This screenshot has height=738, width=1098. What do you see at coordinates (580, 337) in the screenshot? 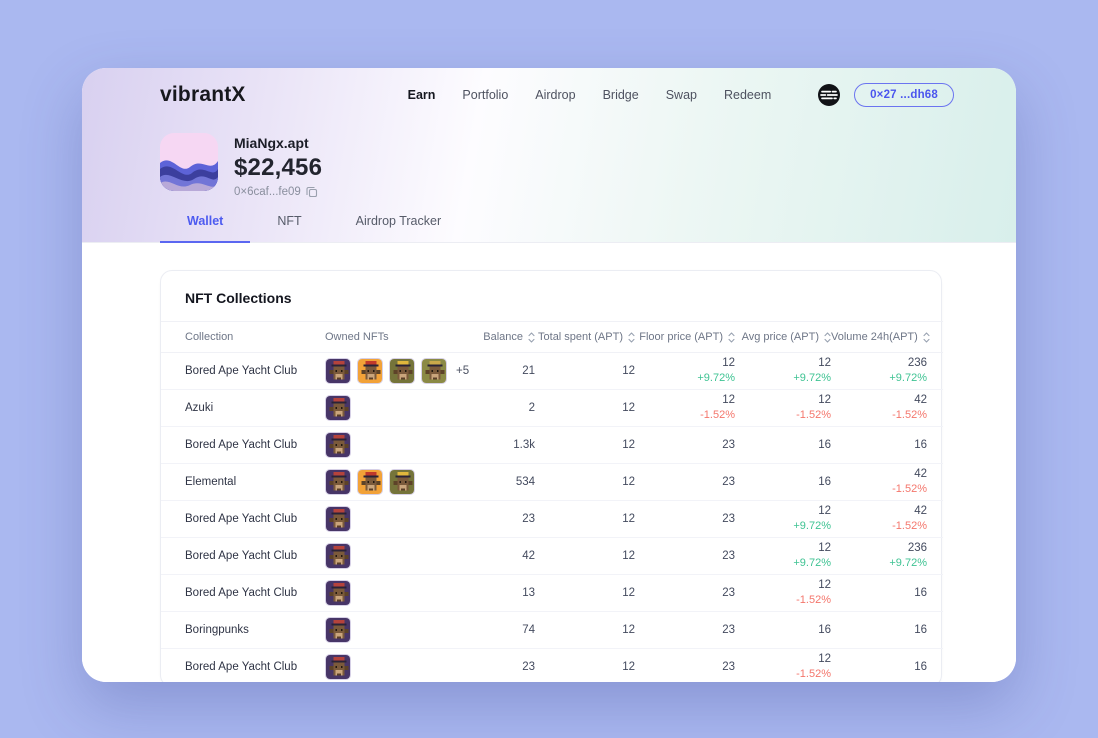
I see `column-label: Total spent (APT)` at bounding box center [580, 337].